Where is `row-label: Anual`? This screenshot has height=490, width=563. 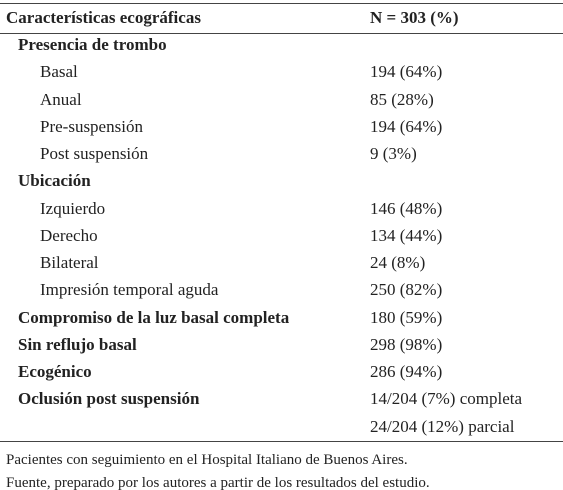 row-label: Anual is located at coordinates (61, 99).